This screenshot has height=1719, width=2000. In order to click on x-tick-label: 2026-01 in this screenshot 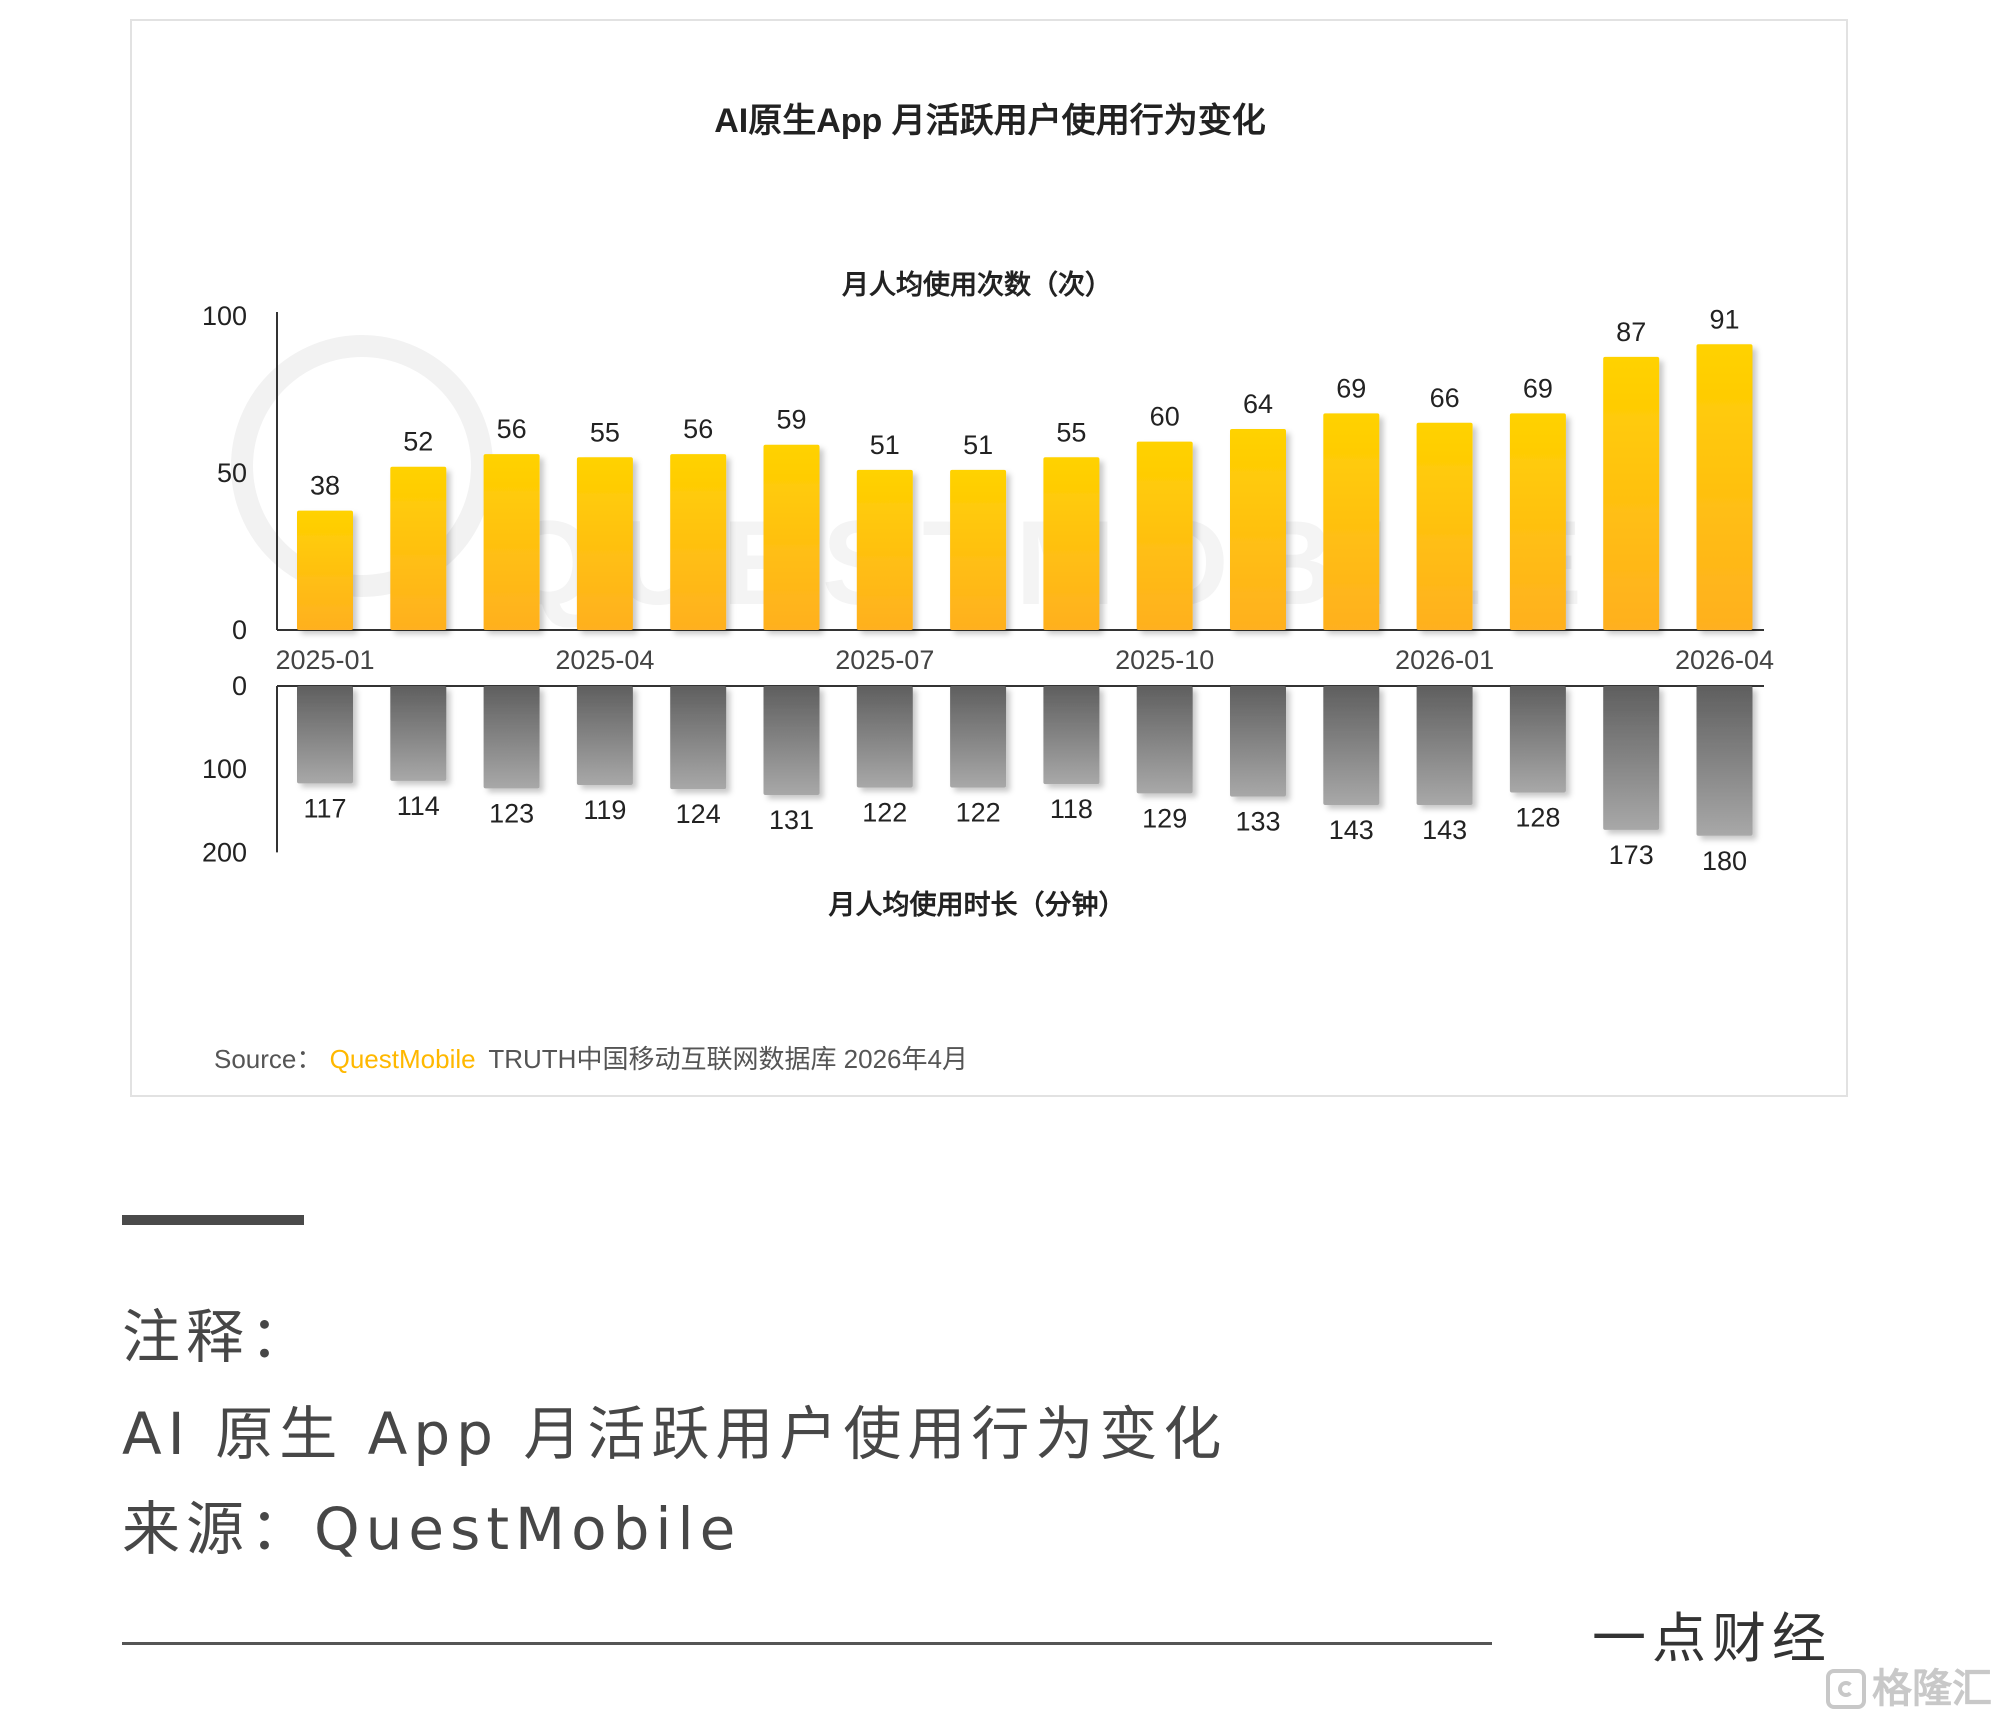, I will do `click(1444, 660)`.